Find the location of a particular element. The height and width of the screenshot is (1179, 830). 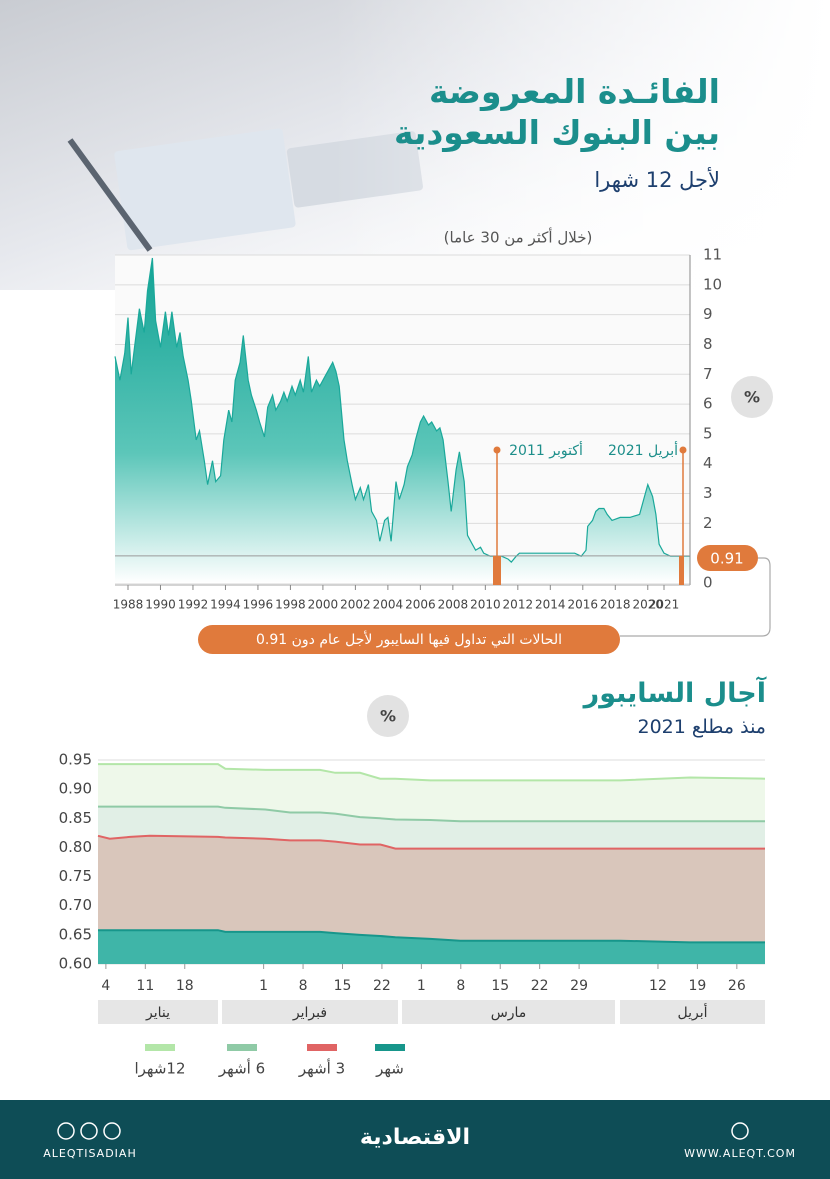

y-tick-label: 0.70 is located at coordinates (75, 905).